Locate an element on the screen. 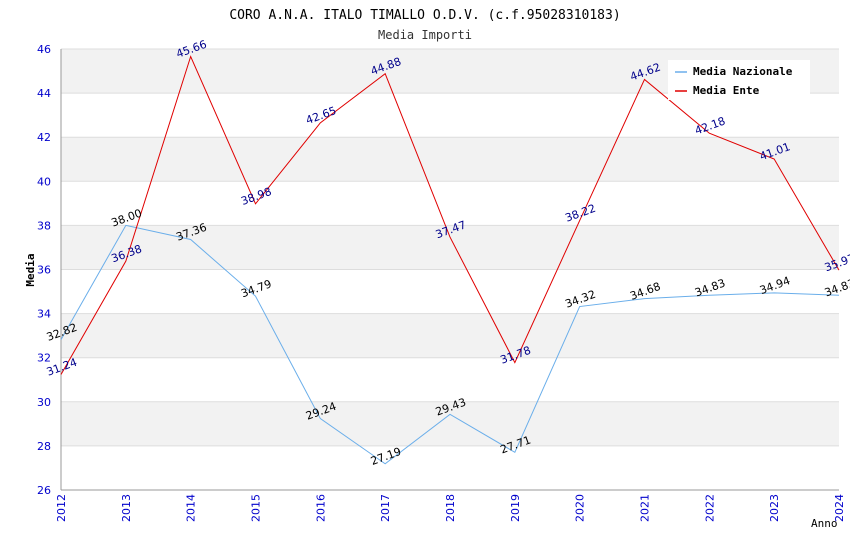  x-tick-label: 2016 is located at coordinates (320, 508).